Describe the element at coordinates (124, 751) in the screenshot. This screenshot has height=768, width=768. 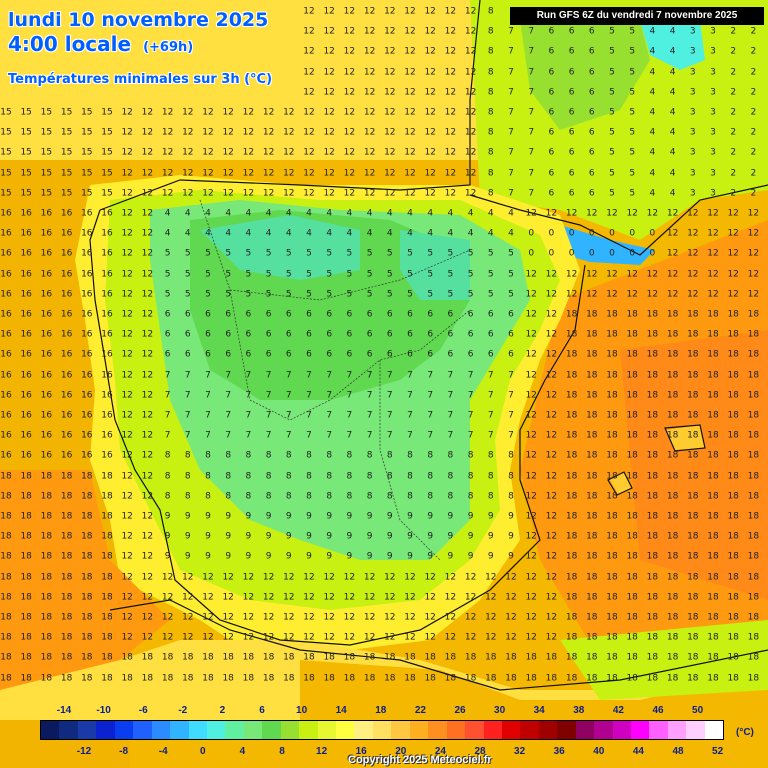
I see `legend-tick-label: -8` at that location.